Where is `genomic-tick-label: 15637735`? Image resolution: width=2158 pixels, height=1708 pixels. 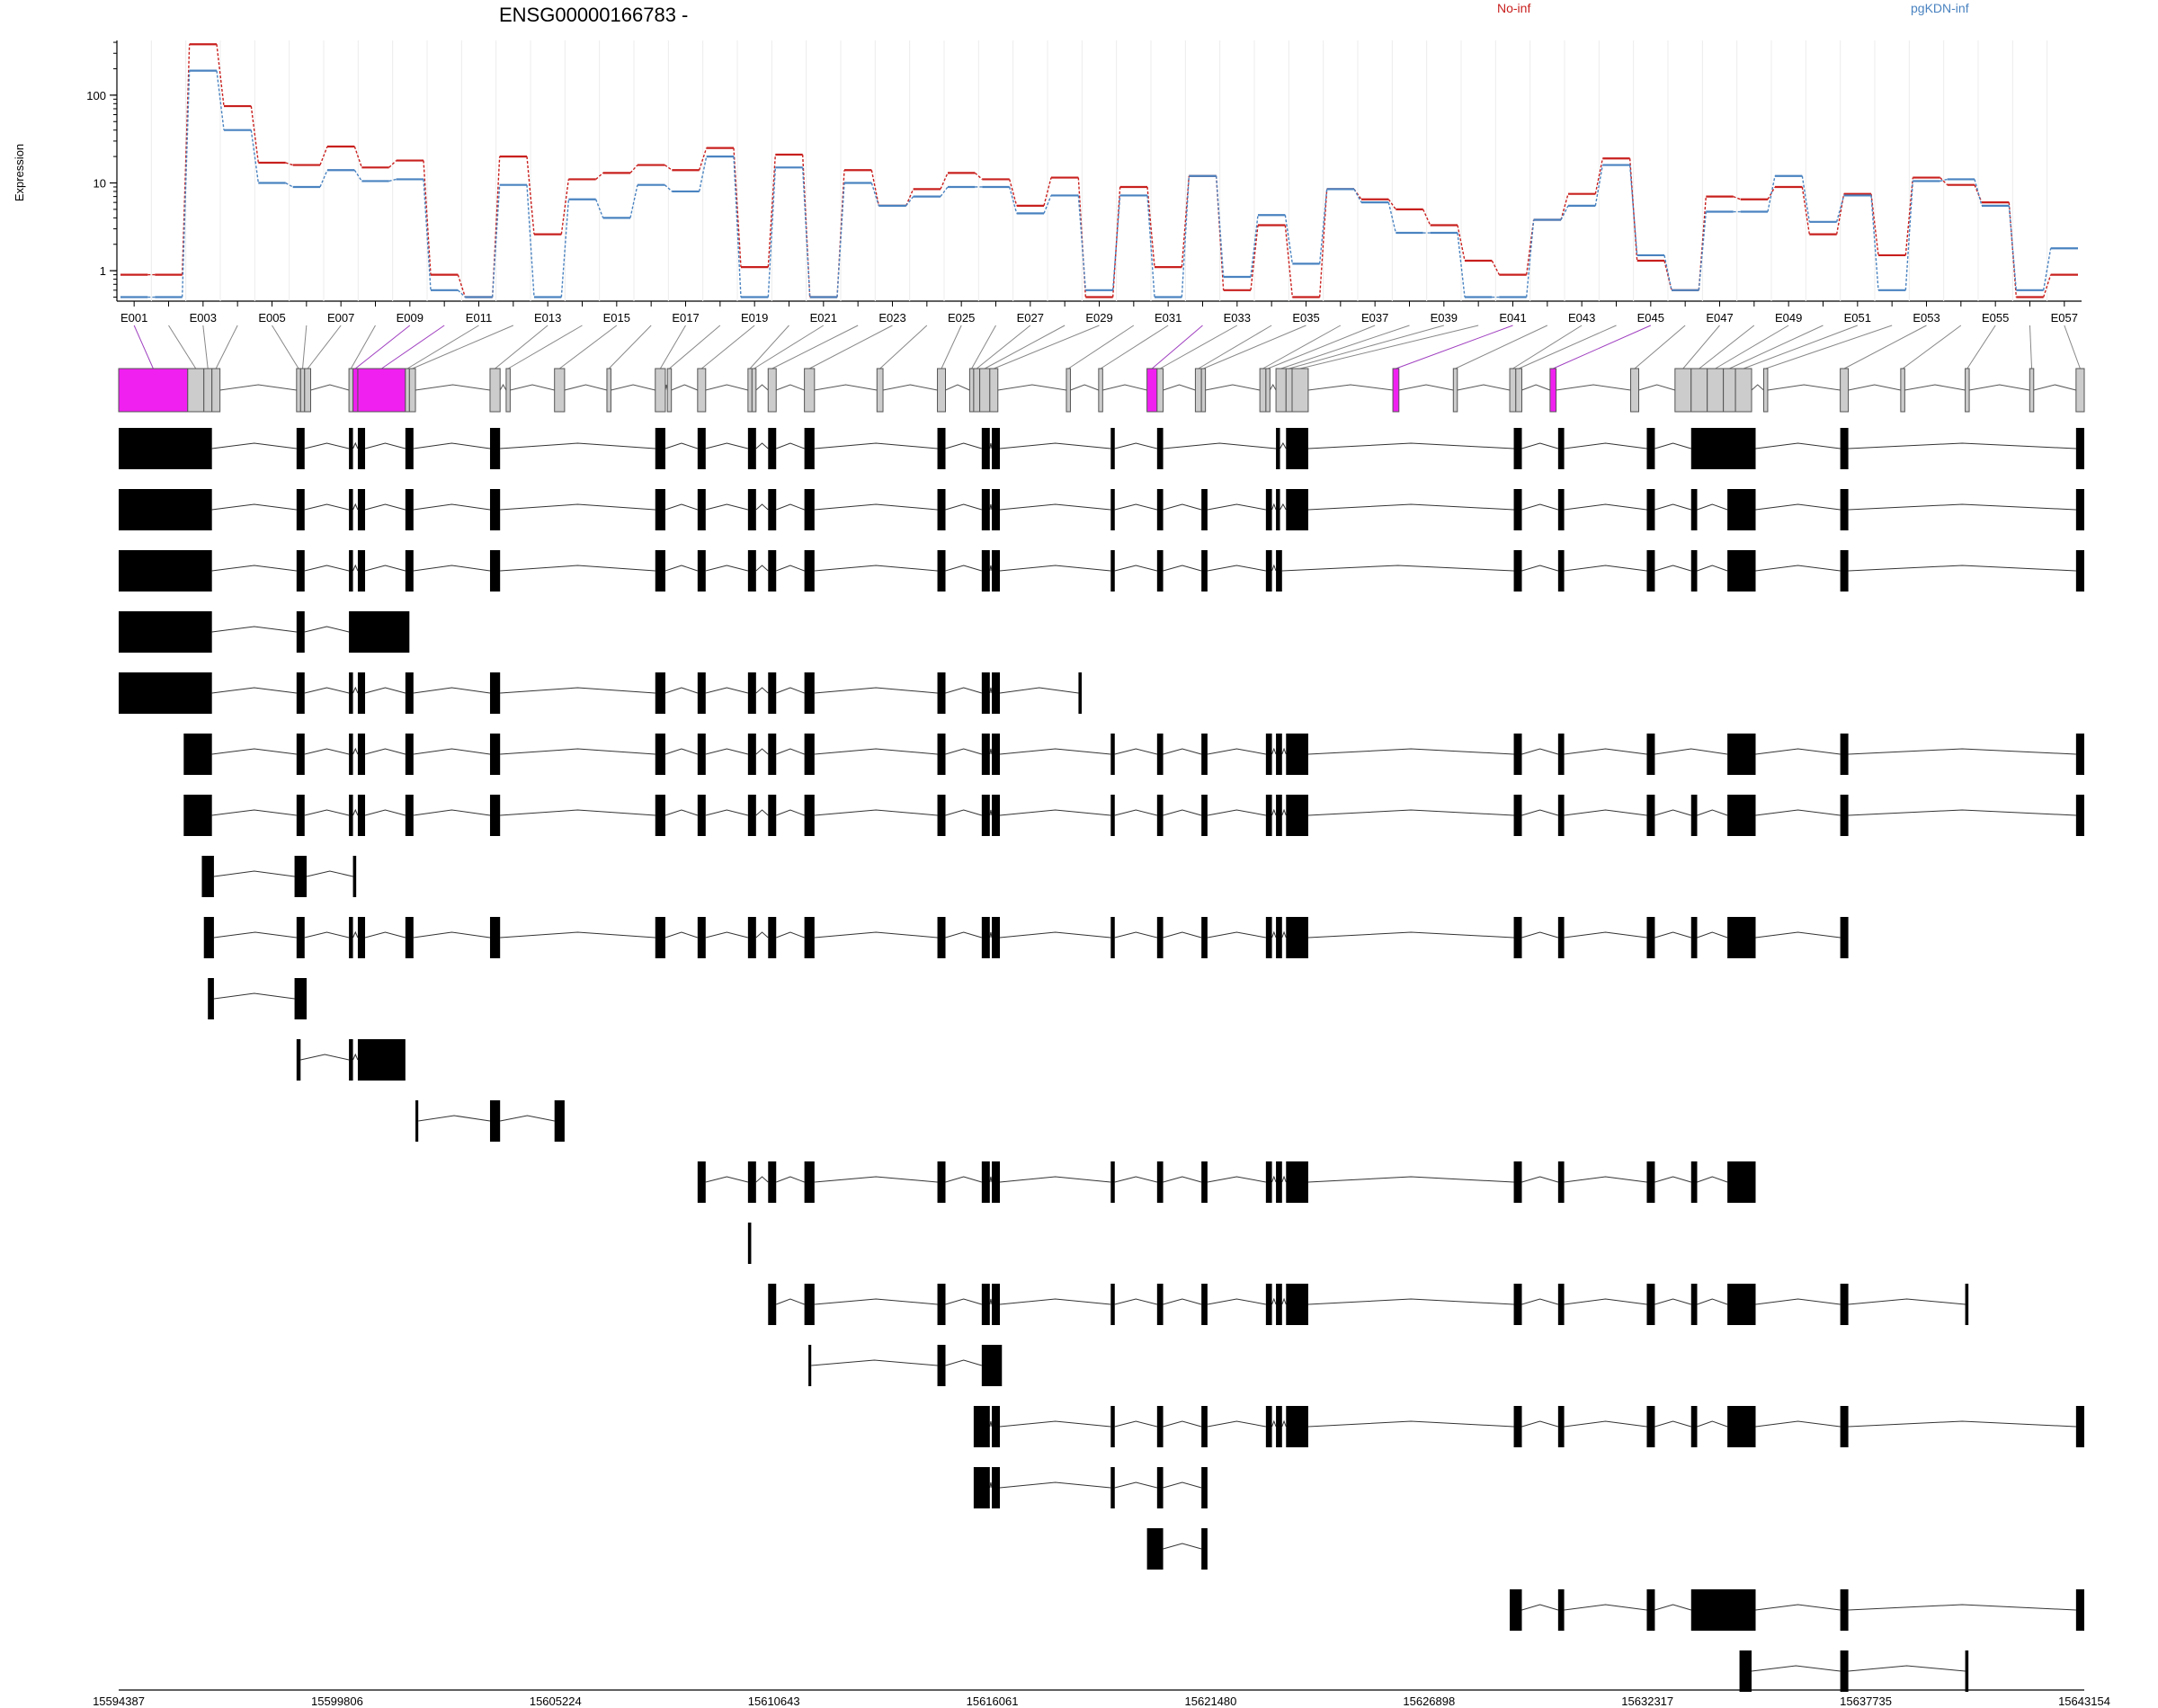 genomic-tick-label: 15637735 is located at coordinates (1866, 1701).